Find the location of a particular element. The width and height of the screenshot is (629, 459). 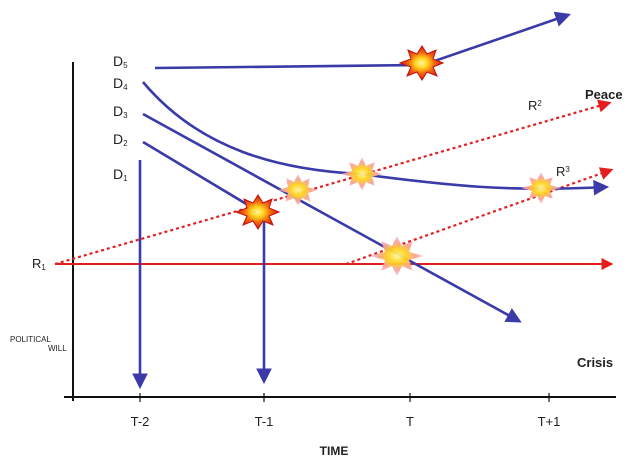

x-tick-label: T is located at coordinates (410, 421).